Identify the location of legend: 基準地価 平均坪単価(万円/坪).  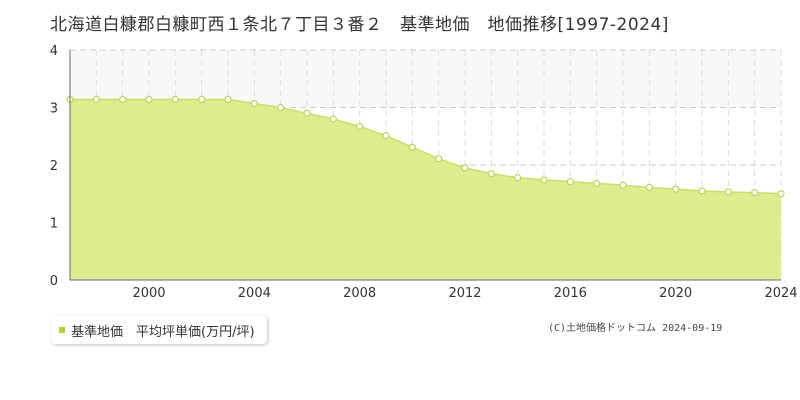
(159, 330).